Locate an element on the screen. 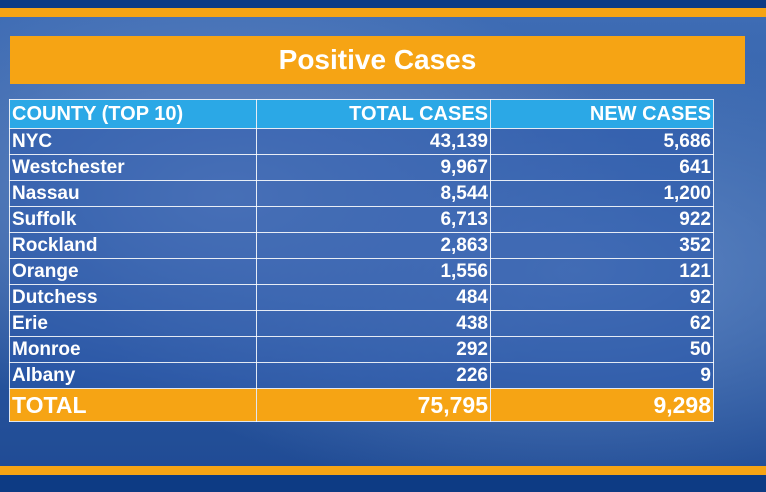 This screenshot has width=766, height=492. county-cell: Dutchess is located at coordinates (133, 297).